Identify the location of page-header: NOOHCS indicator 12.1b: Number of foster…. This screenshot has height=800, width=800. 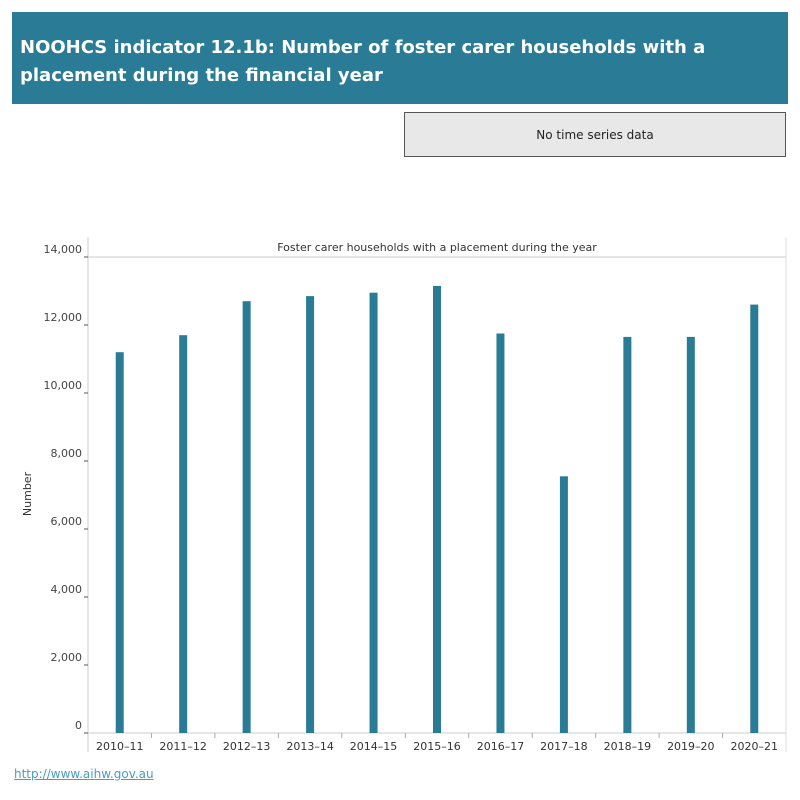
(400, 58).